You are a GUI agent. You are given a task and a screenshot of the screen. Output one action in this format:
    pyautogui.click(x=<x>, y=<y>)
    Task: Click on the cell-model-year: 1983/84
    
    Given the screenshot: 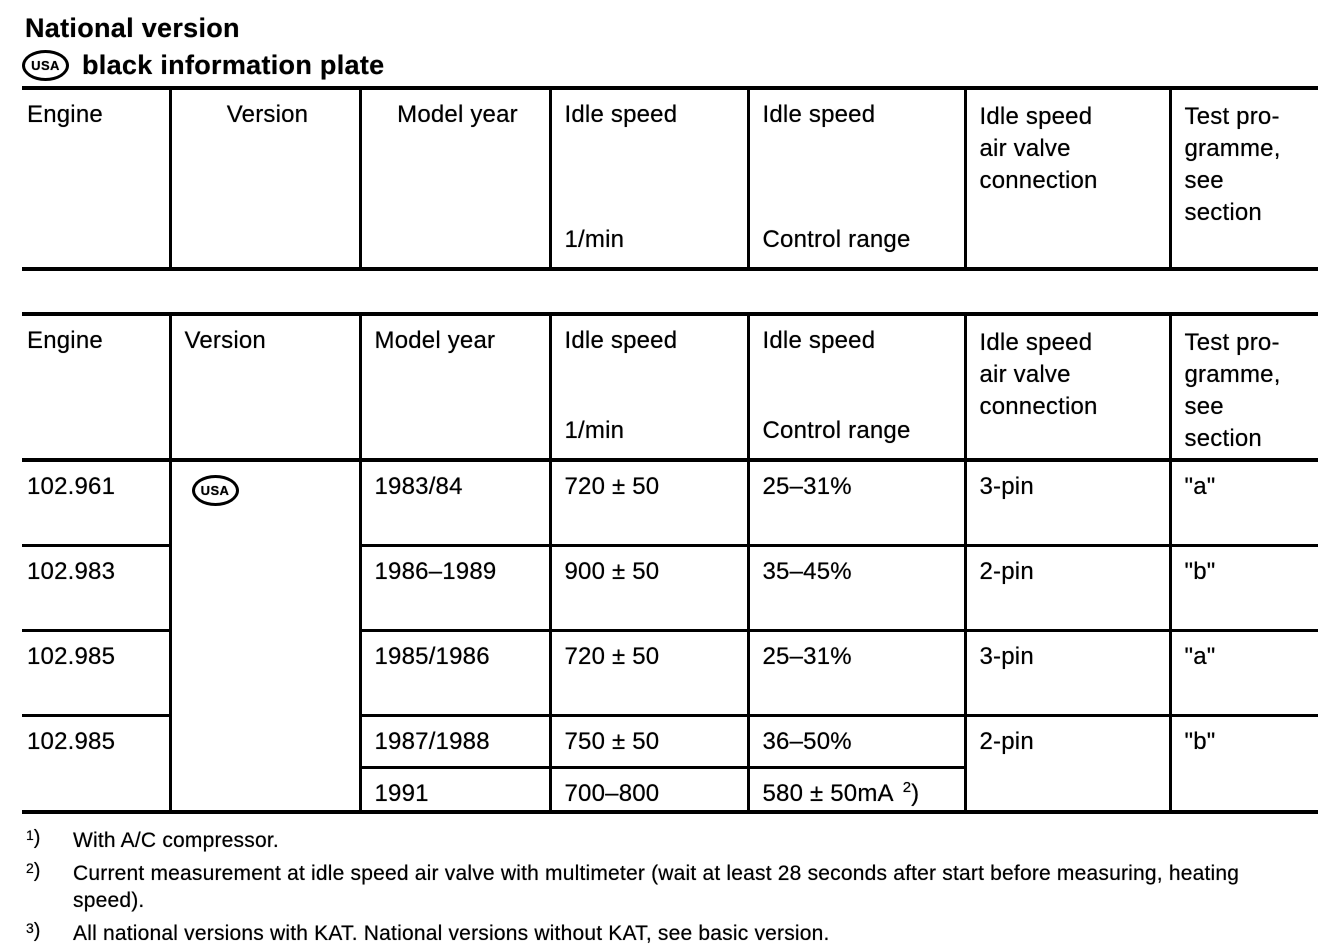 What is the action you would take?
    pyautogui.click(x=454, y=501)
    